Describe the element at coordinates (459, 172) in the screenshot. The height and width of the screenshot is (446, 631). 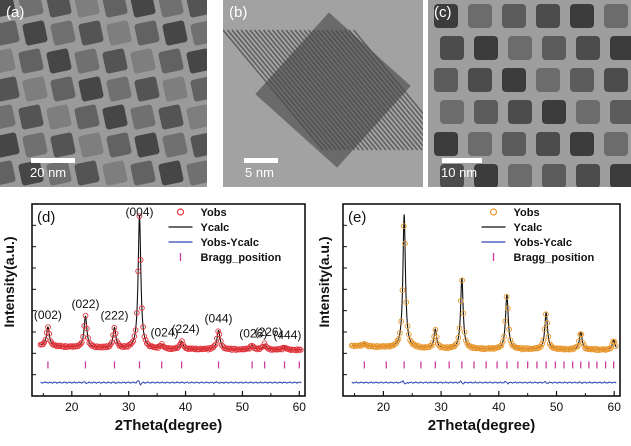
I see `scale-label-c: 10 nm` at that location.